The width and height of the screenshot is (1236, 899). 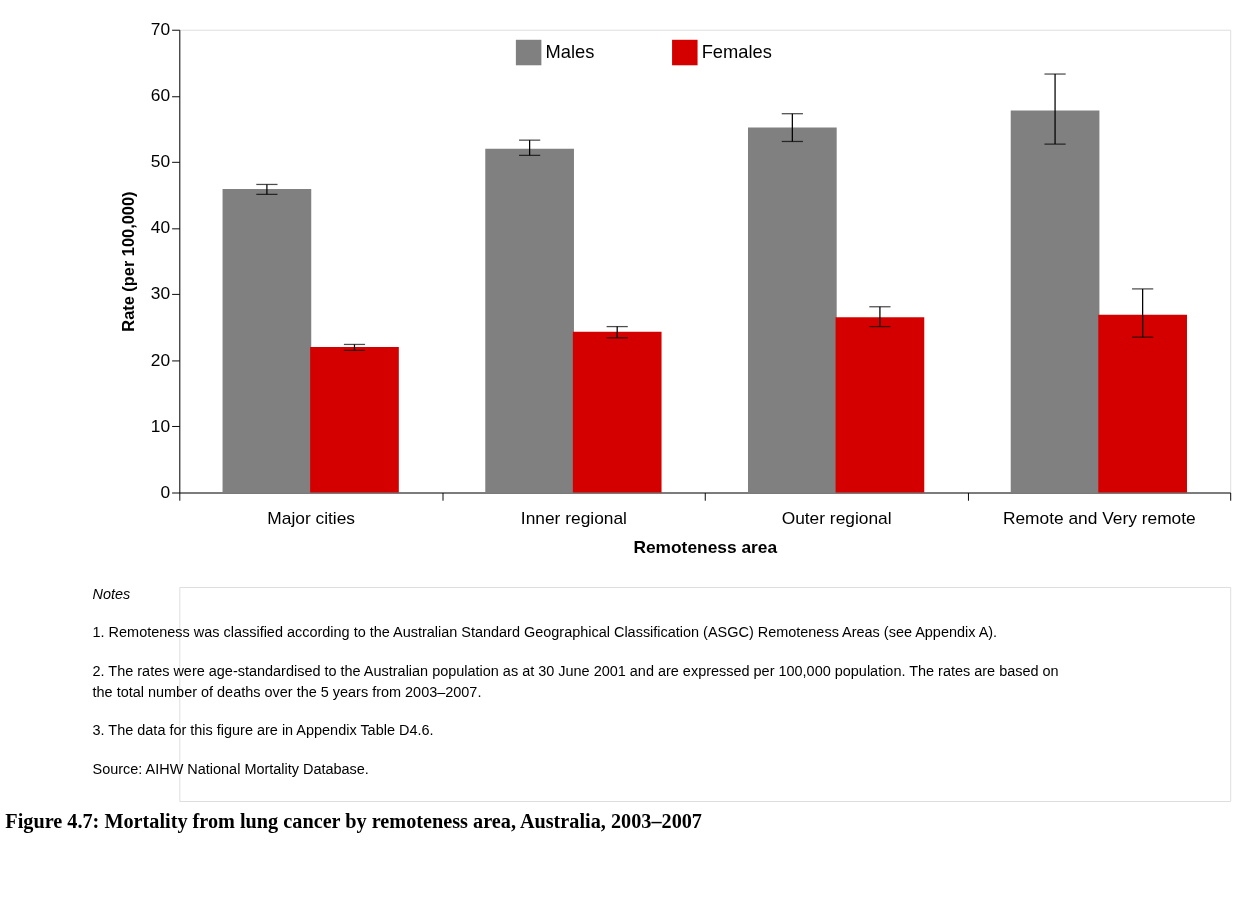 What do you see at coordinates (353, 821) in the screenshot?
I see `text: Figure 4.7: Mortality from lung cancer by remoteness area, Australia, 2003–2007` at bounding box center [353, 821].